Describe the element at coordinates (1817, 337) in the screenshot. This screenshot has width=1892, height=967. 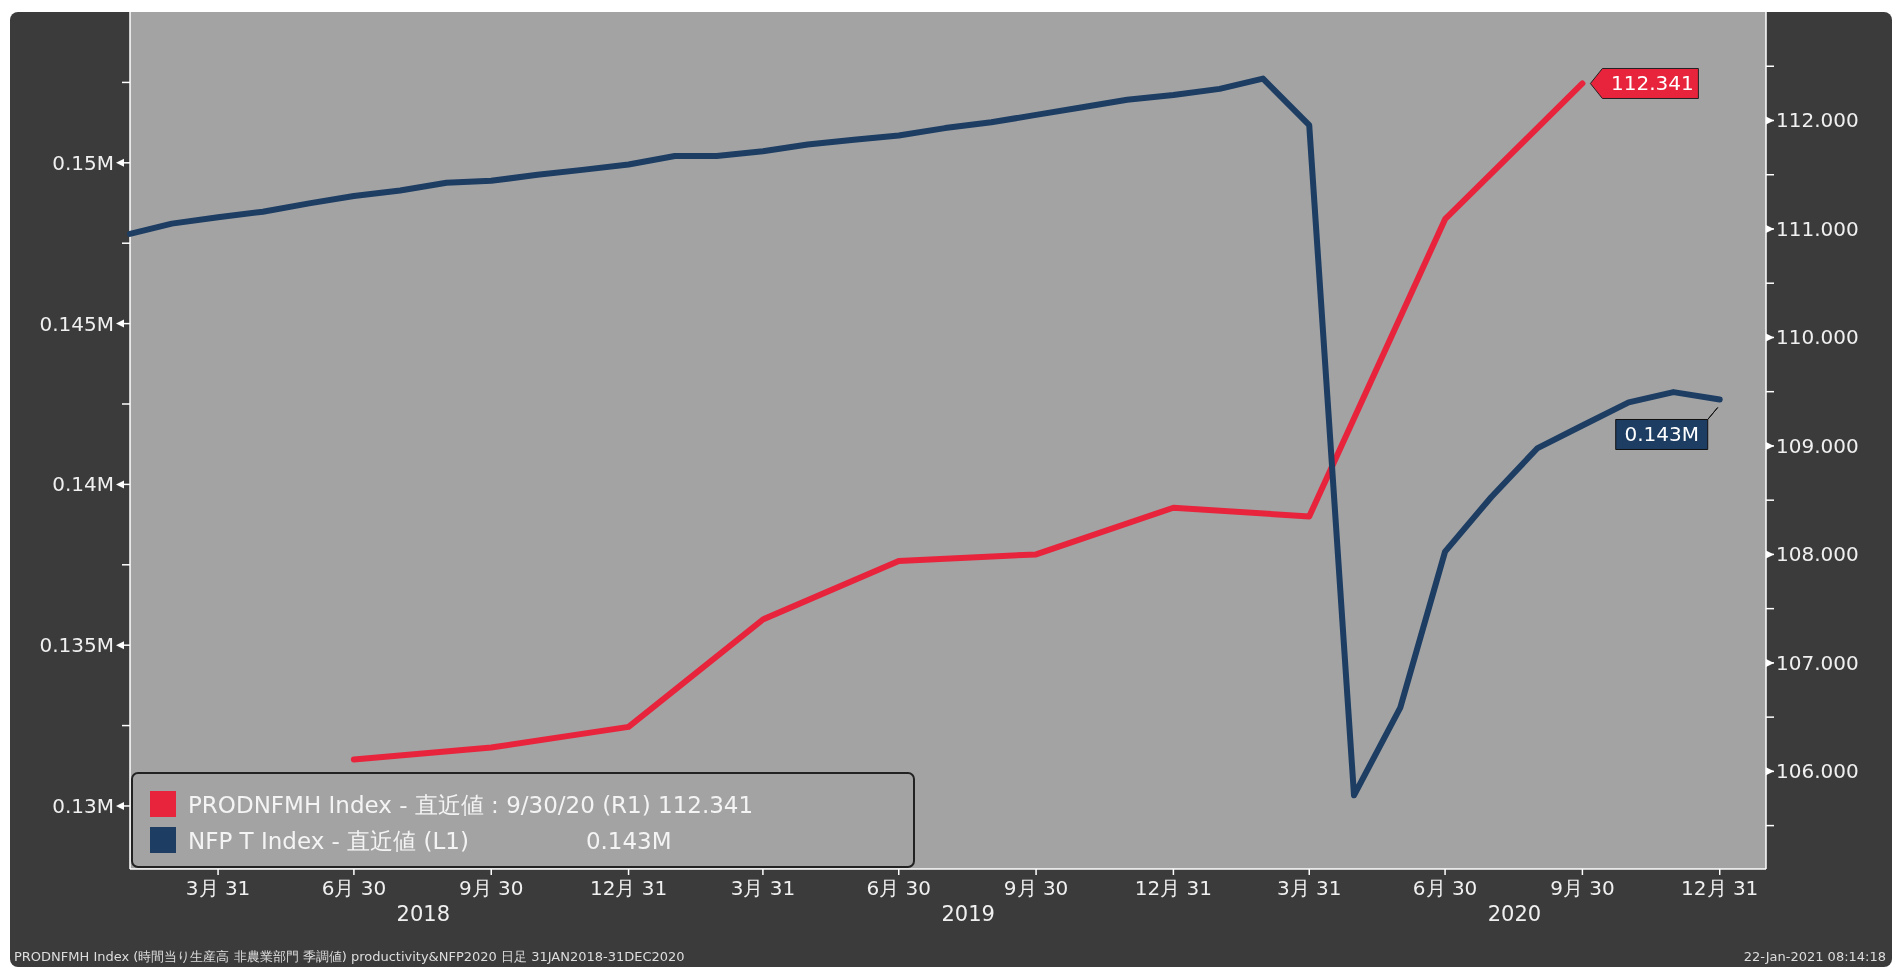
I see `y2-tick-label: 110.000` at that location.